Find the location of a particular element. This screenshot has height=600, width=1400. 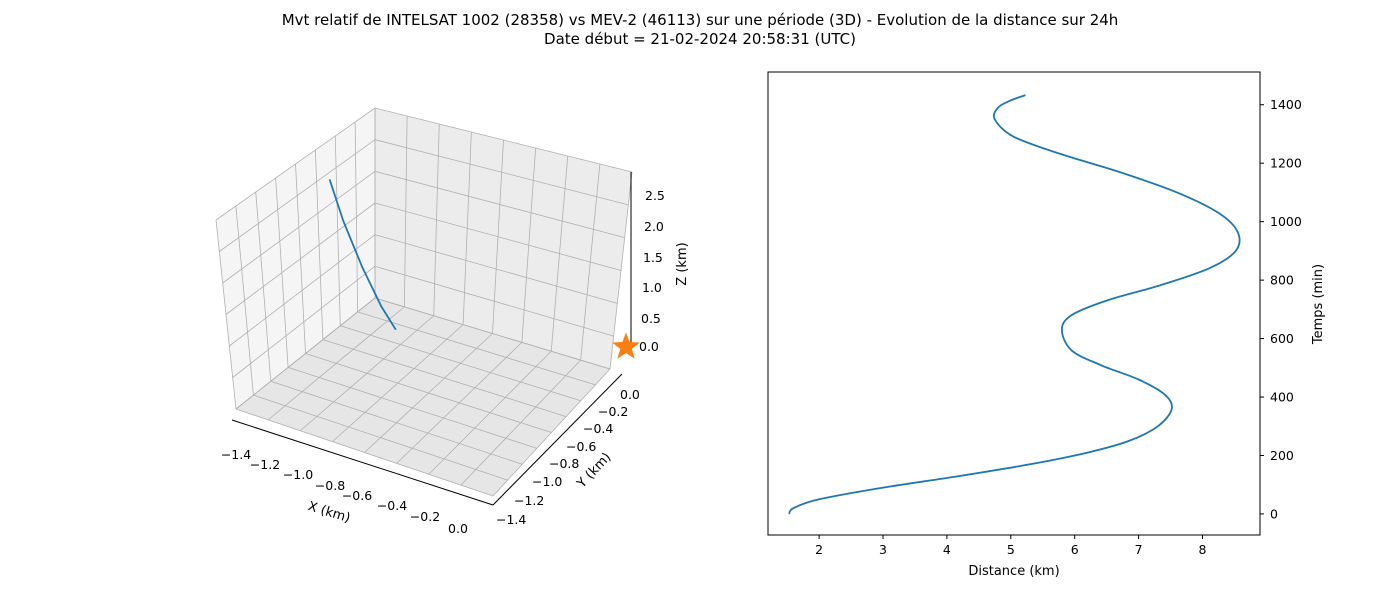

y-tick-label: −1.0 is located at coordinates (547, 481).